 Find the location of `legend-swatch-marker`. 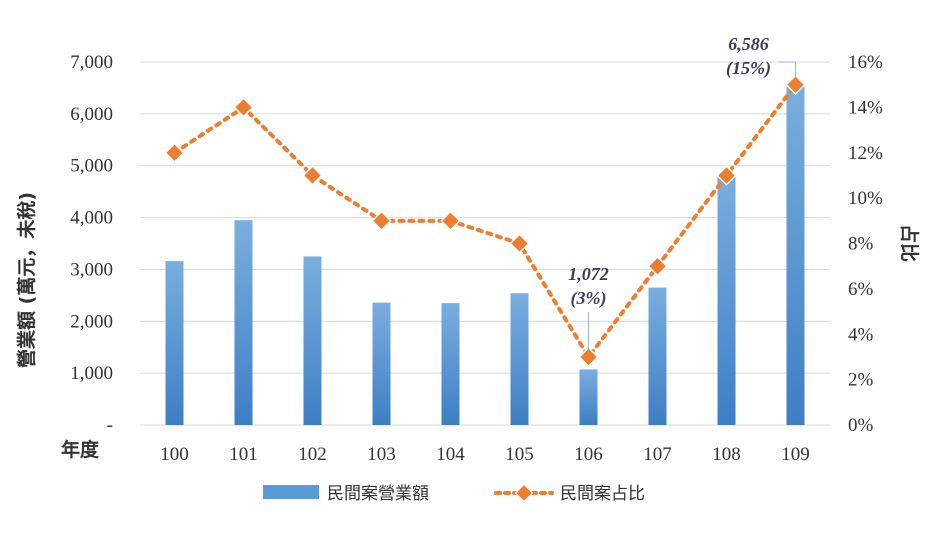

legend-swatch-marker is located at coordinates (524, 493).